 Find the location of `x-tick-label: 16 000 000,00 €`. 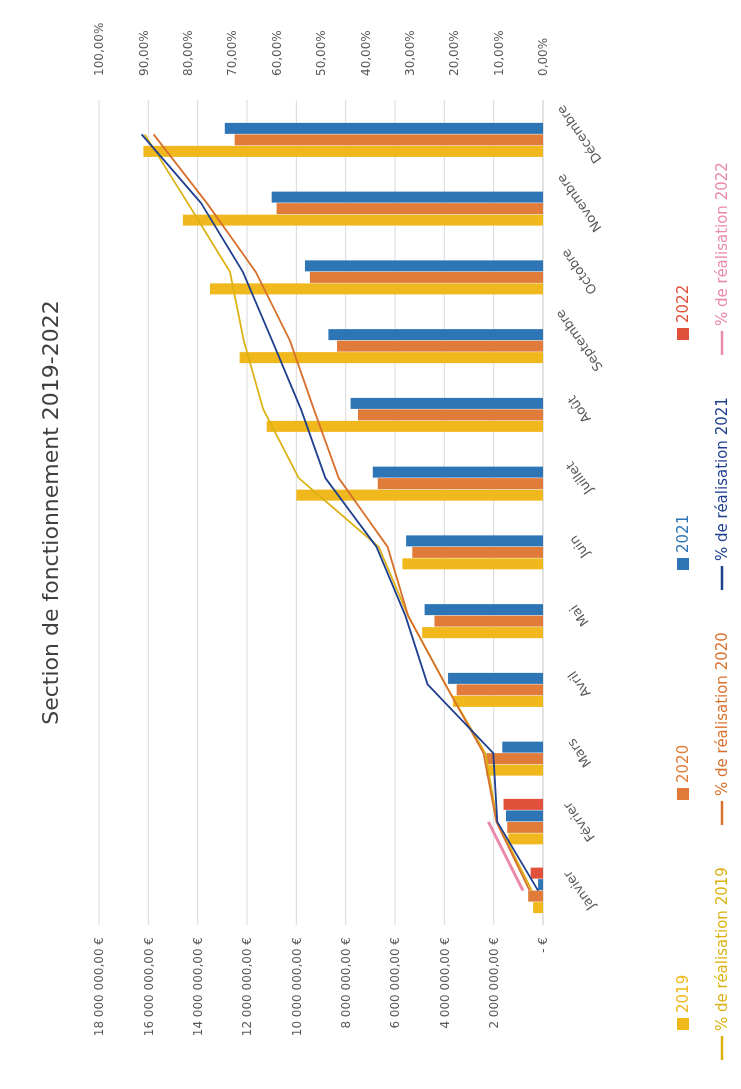

x-tick-label: 16 000 000,00 € is located at coordinates (148, 987).